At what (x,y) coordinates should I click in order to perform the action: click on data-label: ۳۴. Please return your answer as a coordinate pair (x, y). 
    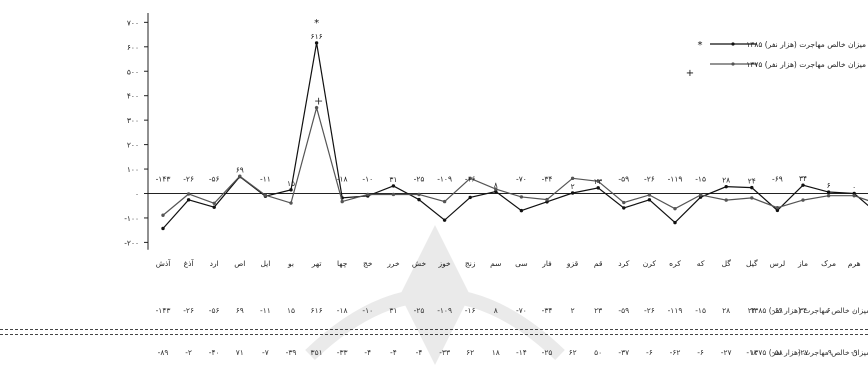
    Looking at the image, I should click on (803, 178).